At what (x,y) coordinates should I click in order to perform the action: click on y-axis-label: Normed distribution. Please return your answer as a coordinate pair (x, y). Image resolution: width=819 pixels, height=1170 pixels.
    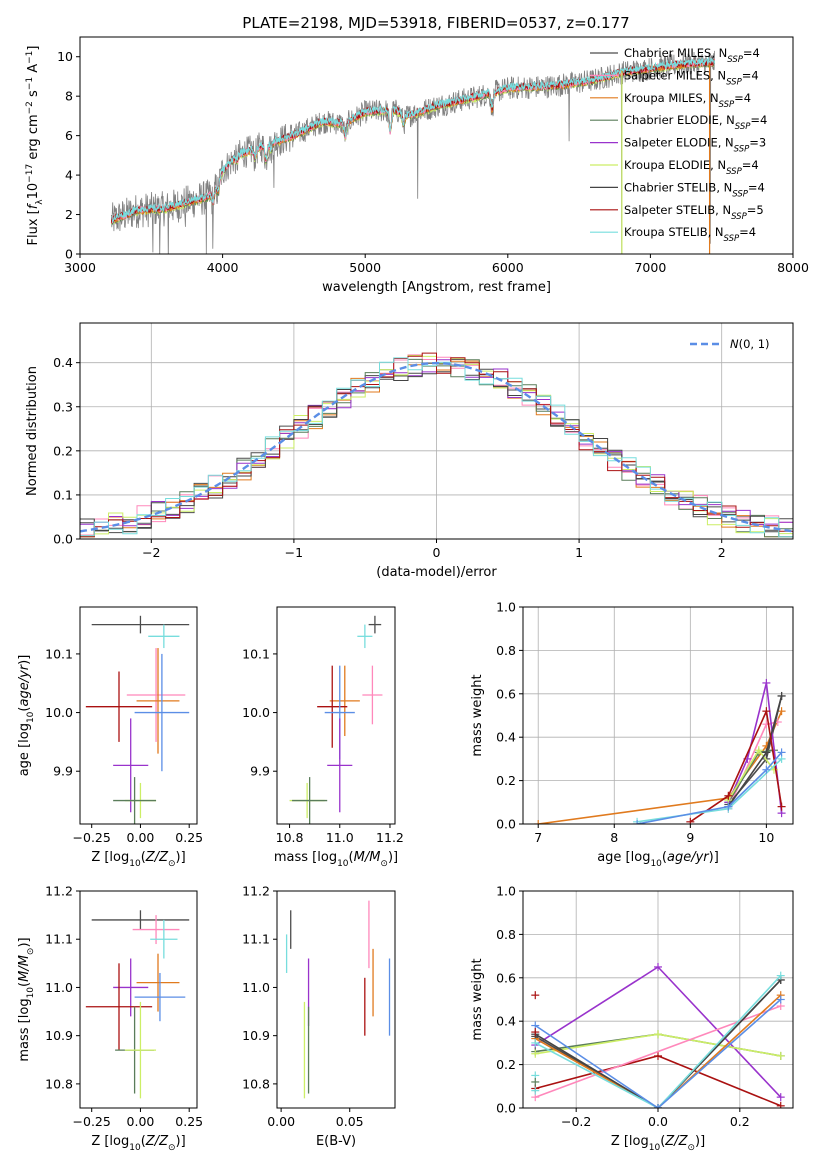
    Looking at the image, I should click on (32, 431).